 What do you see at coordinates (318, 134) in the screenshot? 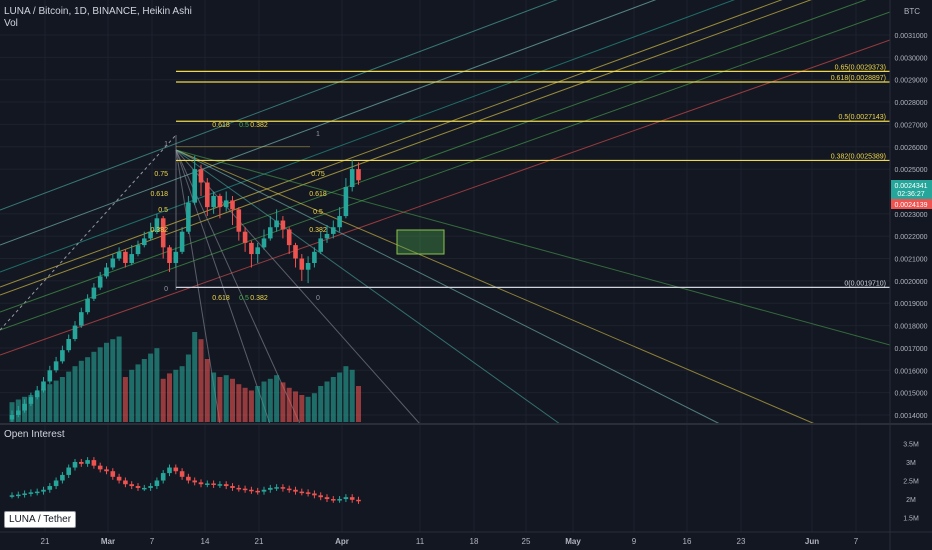
I see `pitch-label-right: 1` at bounding box center [318, 134].